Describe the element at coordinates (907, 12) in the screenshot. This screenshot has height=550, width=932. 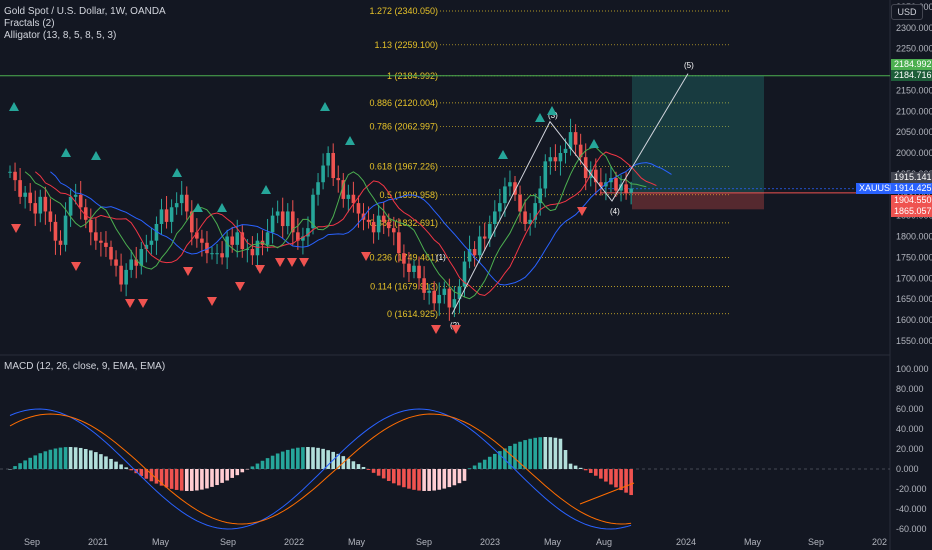
I see `currency-button: USD` at that location.